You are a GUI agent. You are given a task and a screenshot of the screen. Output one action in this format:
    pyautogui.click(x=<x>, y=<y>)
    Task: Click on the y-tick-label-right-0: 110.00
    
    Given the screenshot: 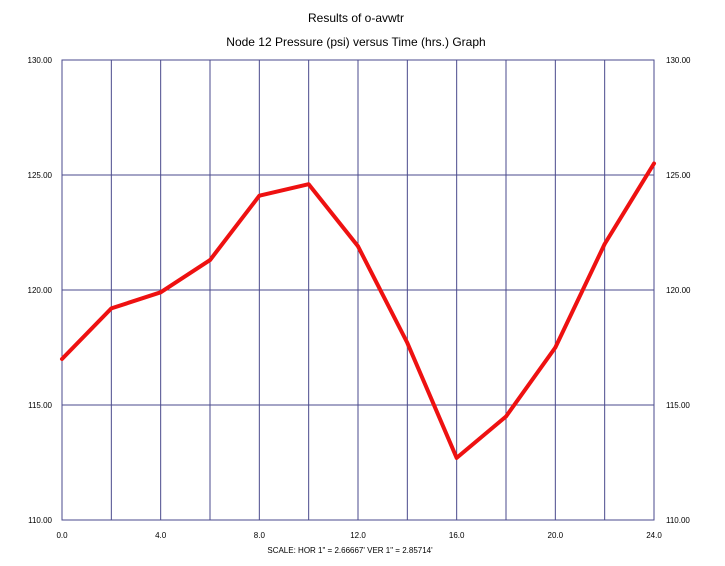 What is the action you would take?
    pyautogui.click(x=678, y=520)
    